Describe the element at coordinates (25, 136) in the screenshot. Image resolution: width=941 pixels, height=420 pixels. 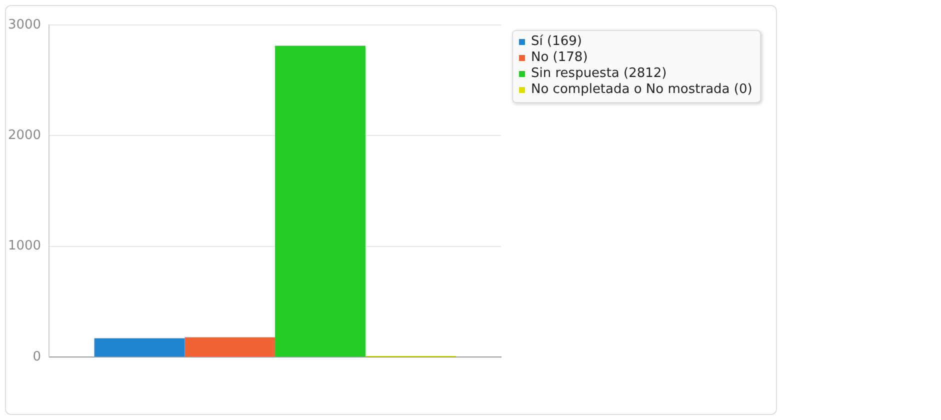
I see `y-tick-label: 2000` at that location.